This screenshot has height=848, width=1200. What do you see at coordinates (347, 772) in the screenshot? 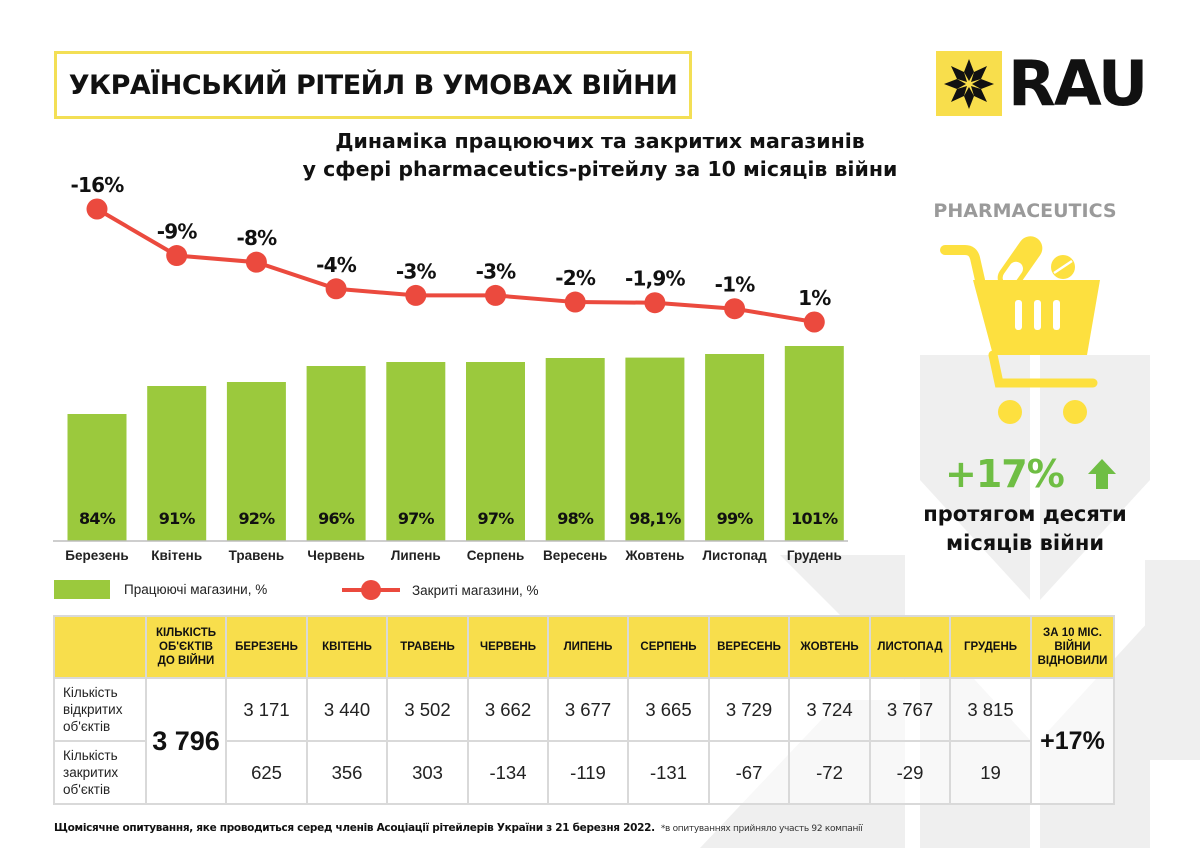
I see `table-cell: 356` at bounding box center [347, 772].